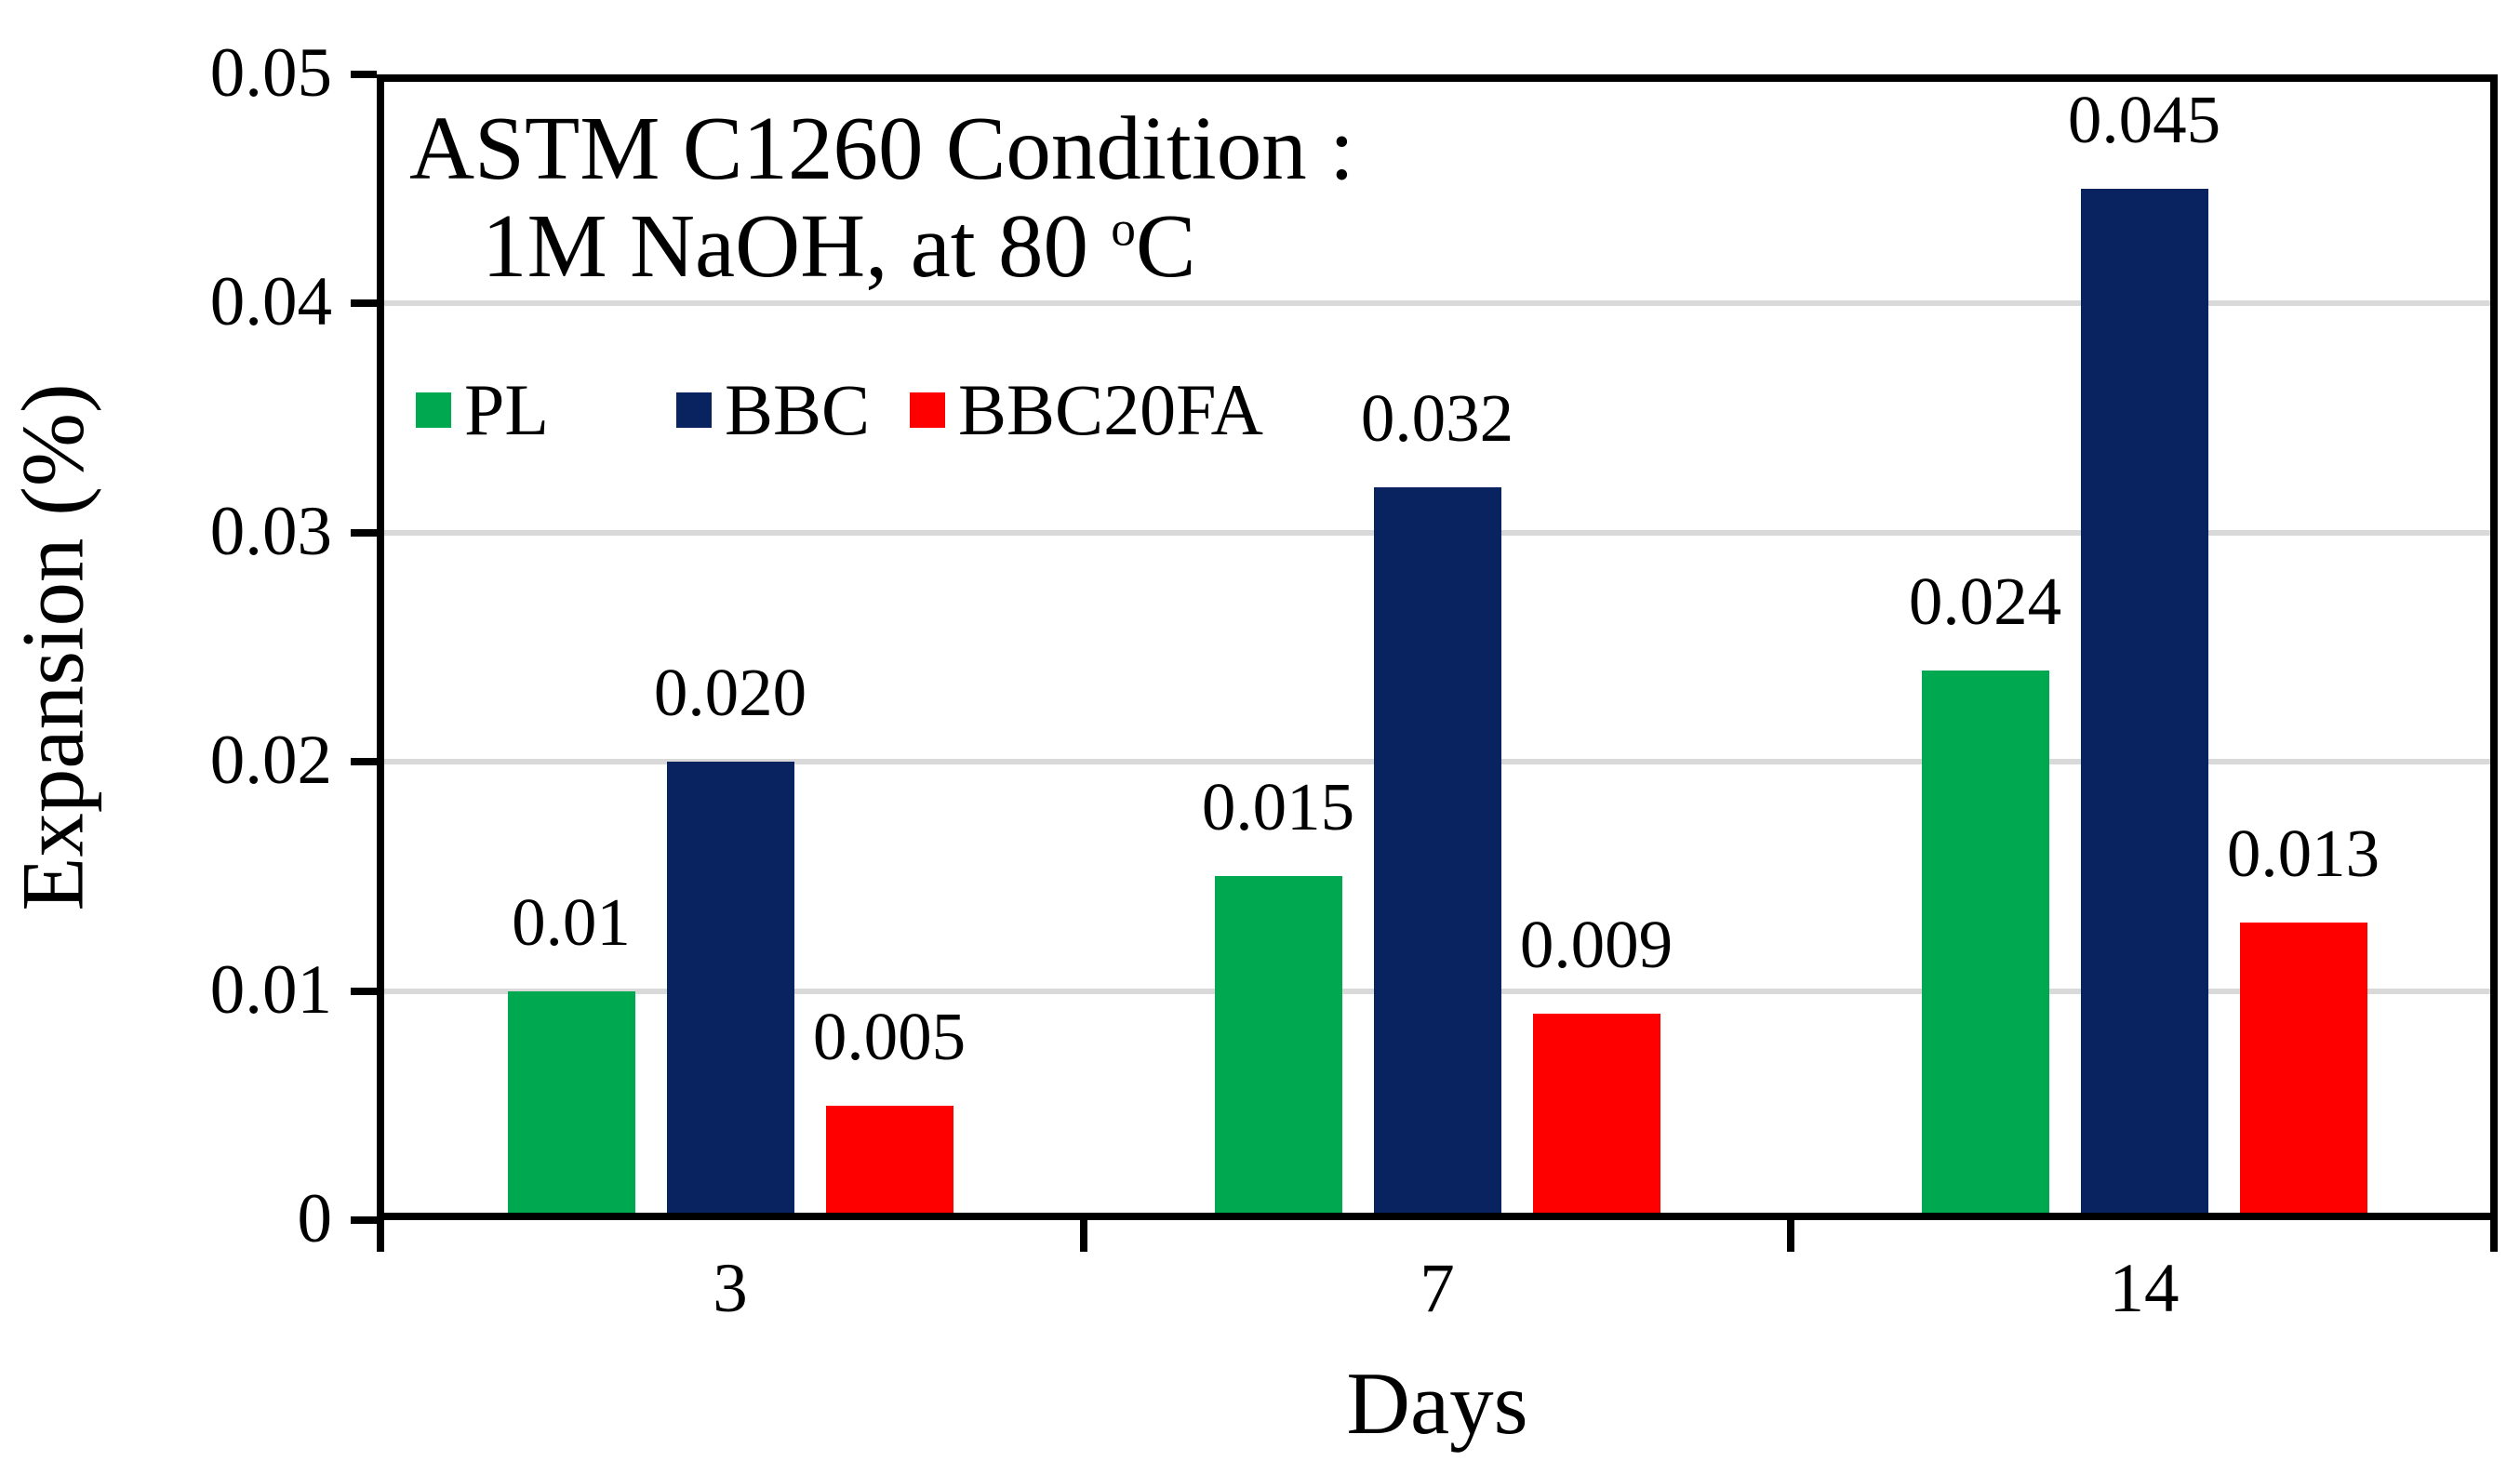  Describe the element at coordinates (839, 245) in the screenshot. I see `chart-annotation-line2: 1M NaOH, at 80 oC` at that location.